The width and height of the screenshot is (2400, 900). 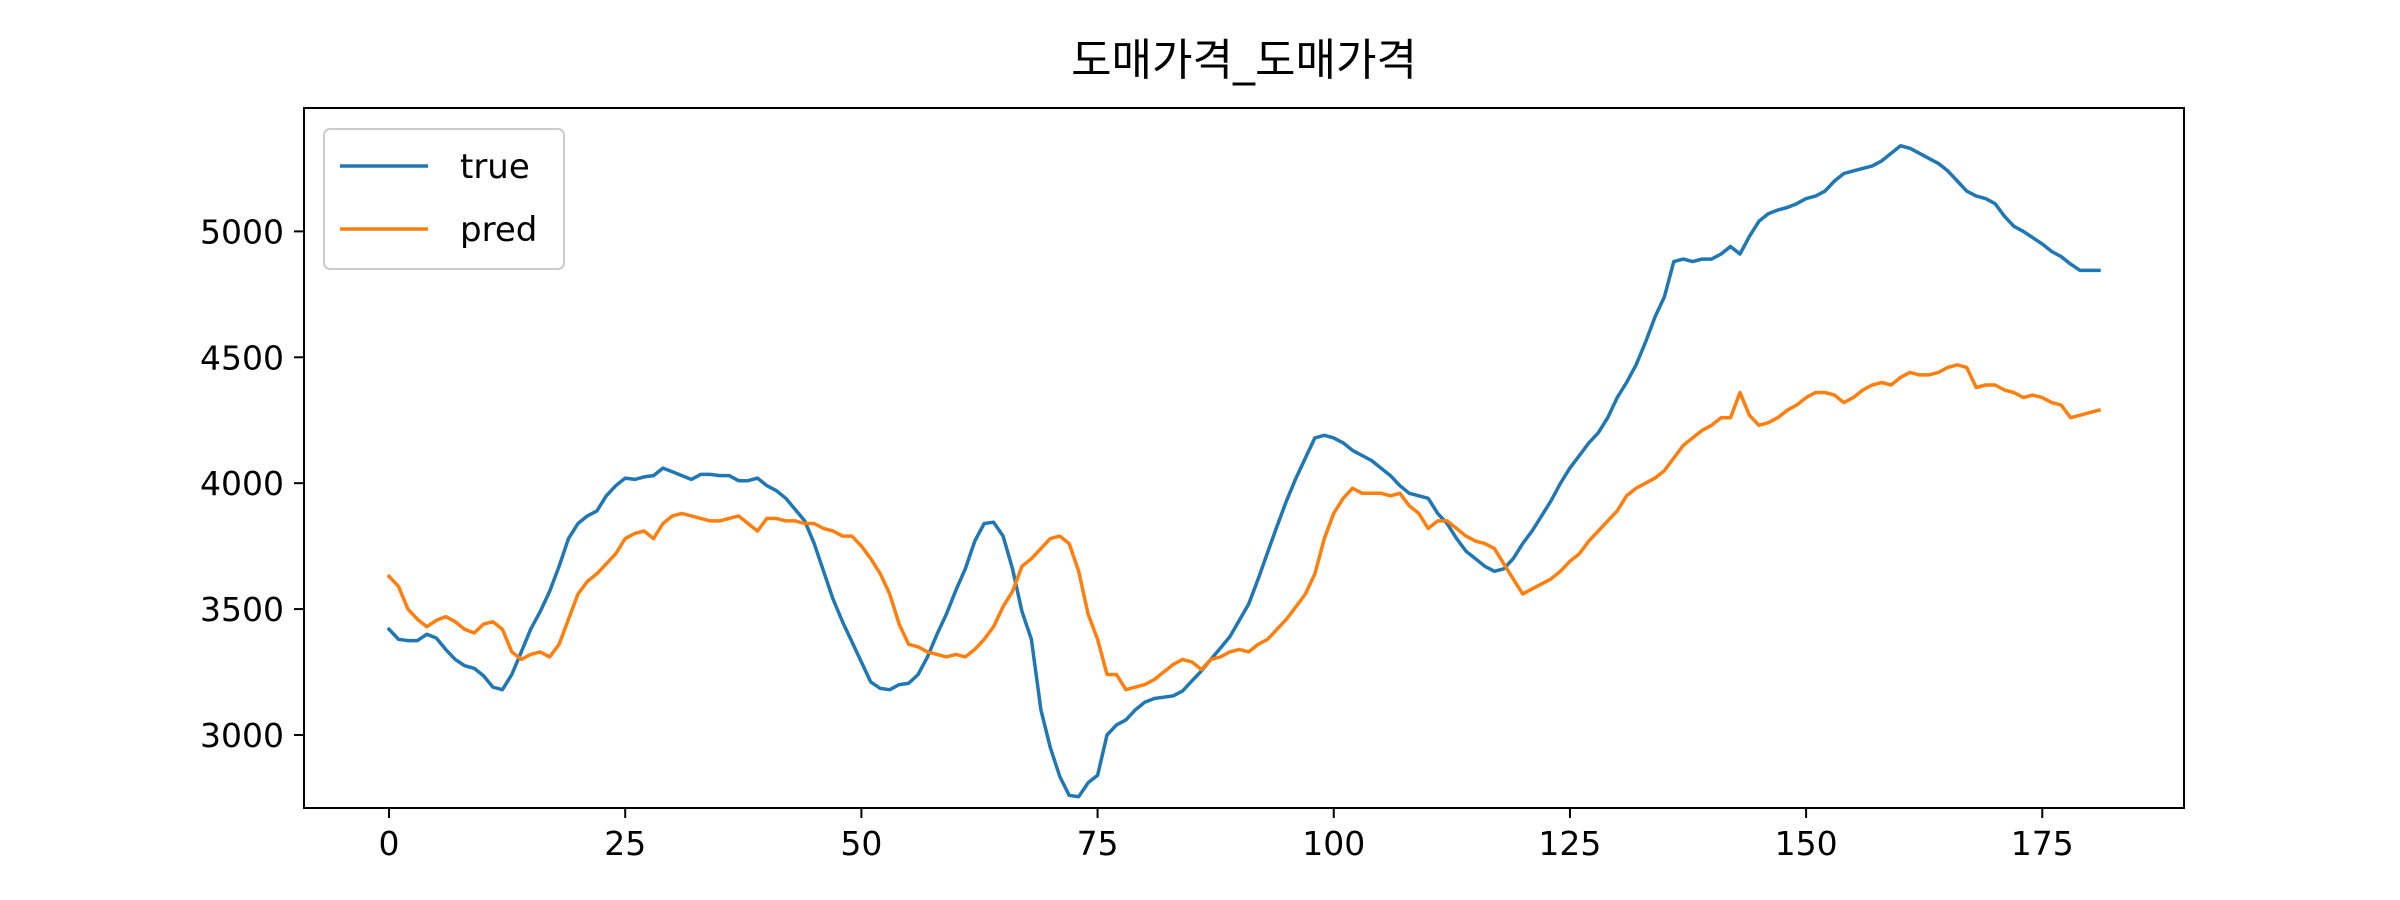 I want to click on legend: true pred, so click(x=444, y=199).